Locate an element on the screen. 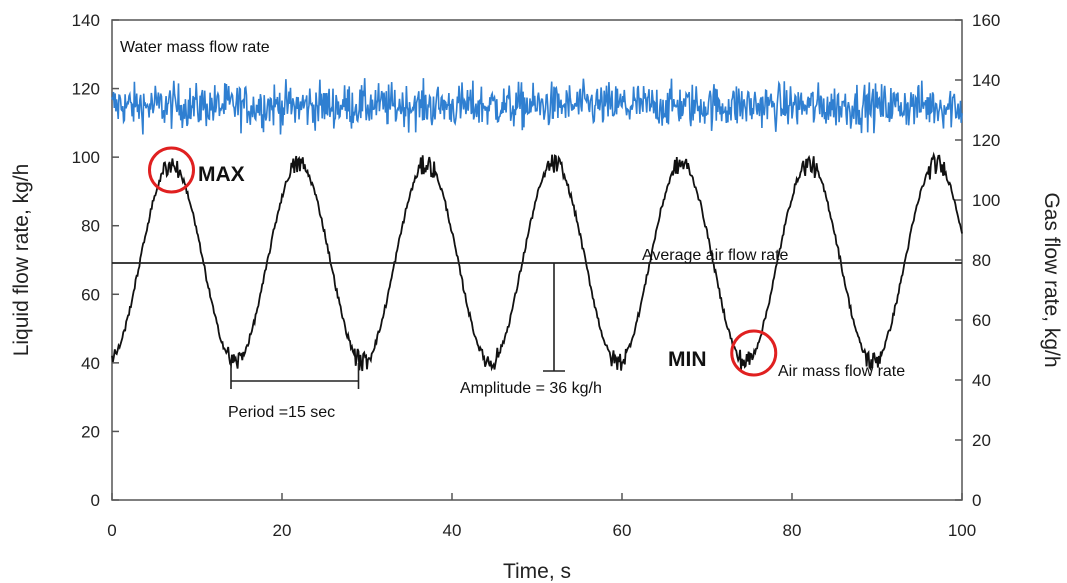  y-left-tick-label: 40 is located at coordinates (90, 363).